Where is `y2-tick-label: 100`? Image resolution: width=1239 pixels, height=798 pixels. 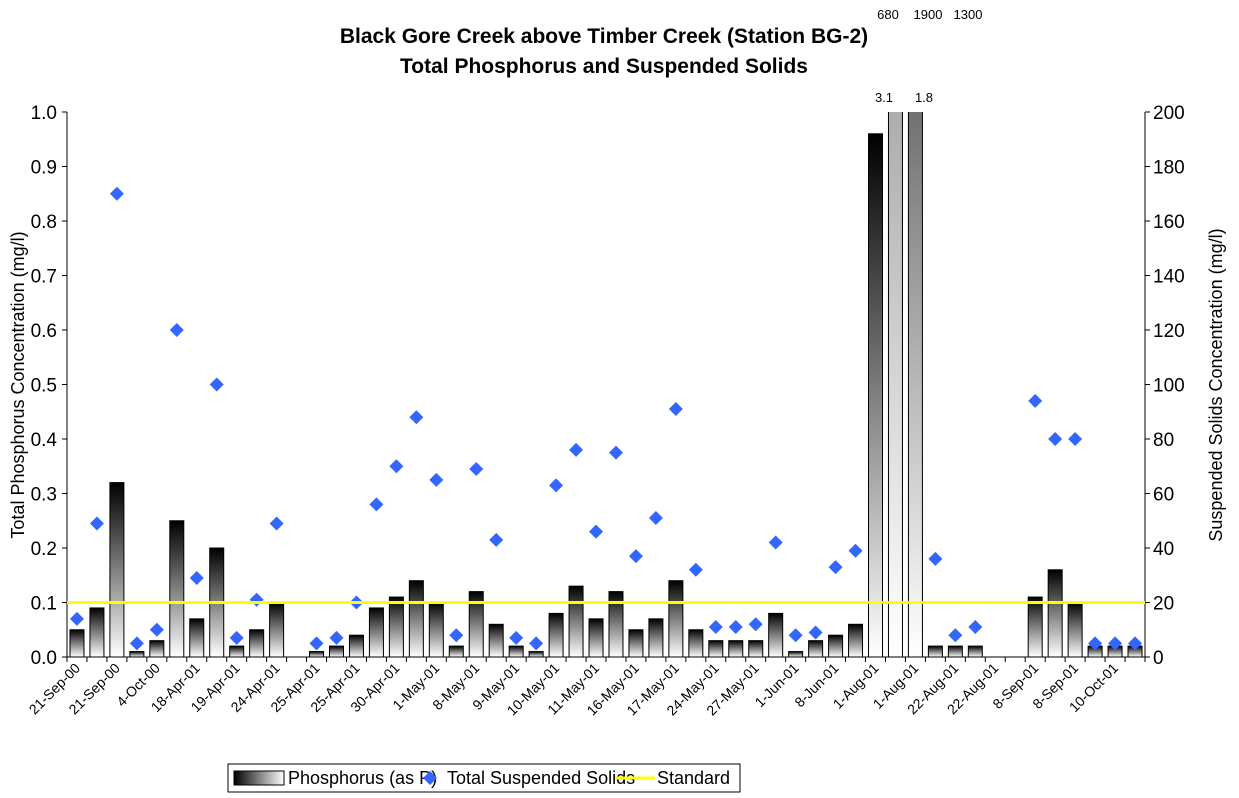
y2-tick-label: 100 is located at coordinates (1169, 386).